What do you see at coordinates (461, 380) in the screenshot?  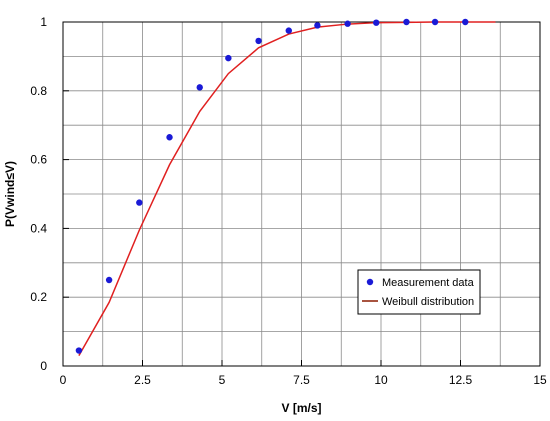 I see `x-tick-label: 12.5` at bounding box center [461, 380].